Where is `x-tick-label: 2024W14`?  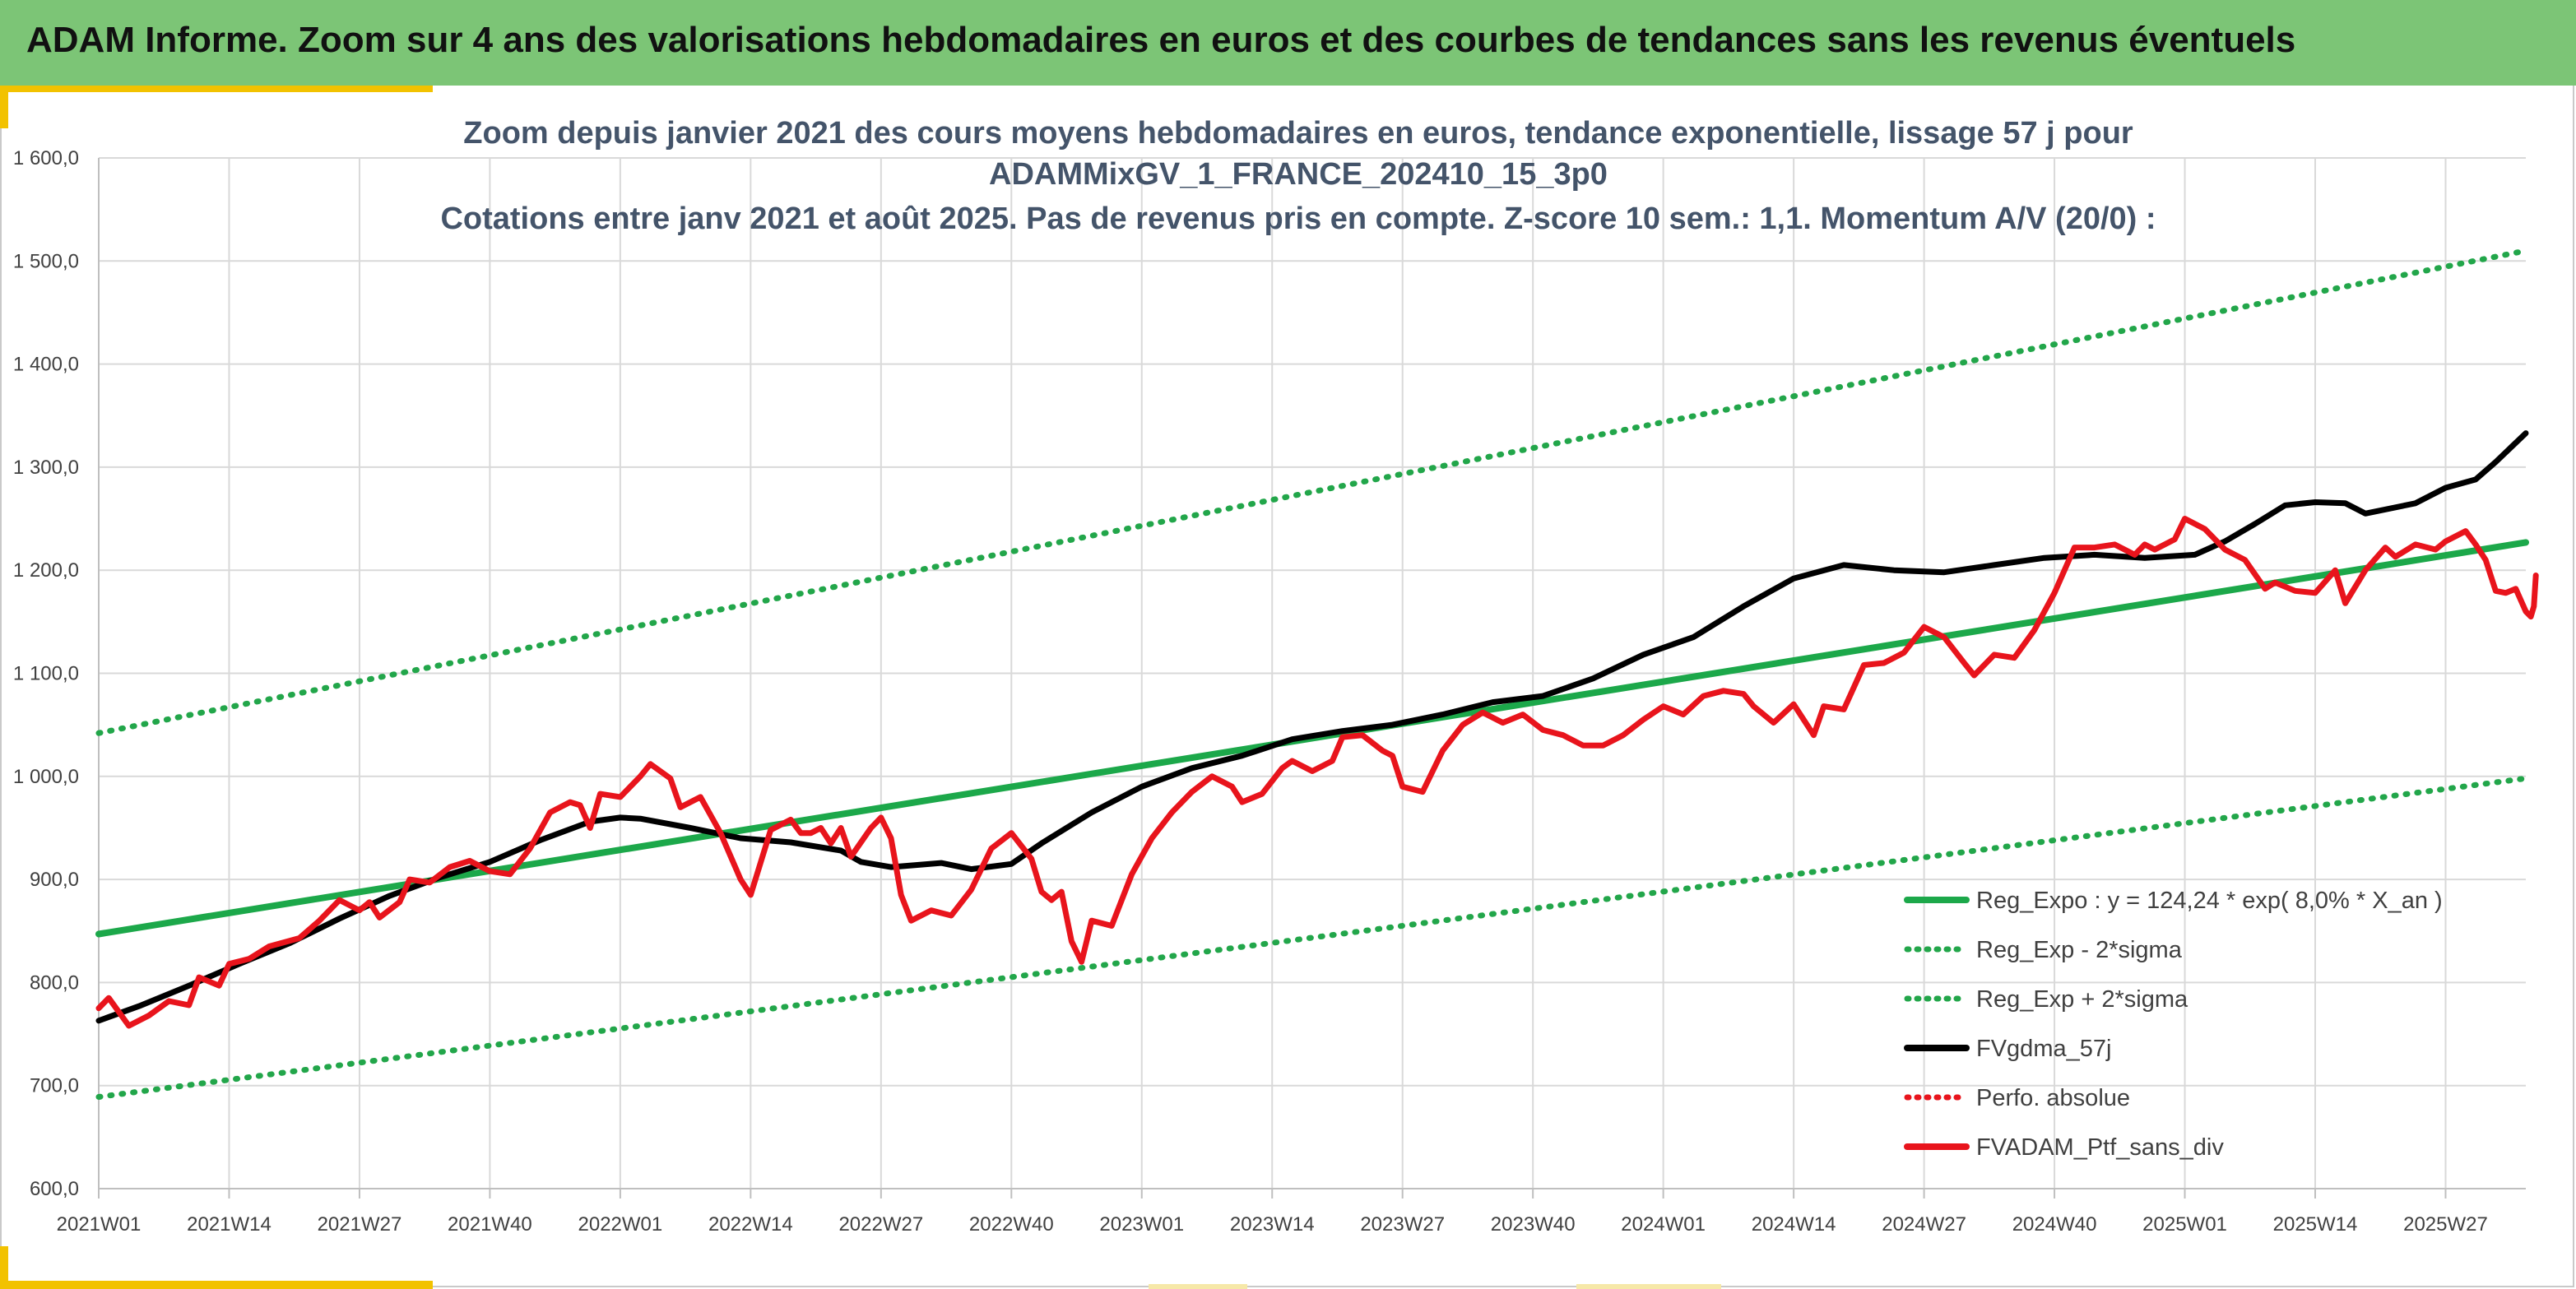 x-tick-label: 2024W14 is located at coordinates (1794, 1224).